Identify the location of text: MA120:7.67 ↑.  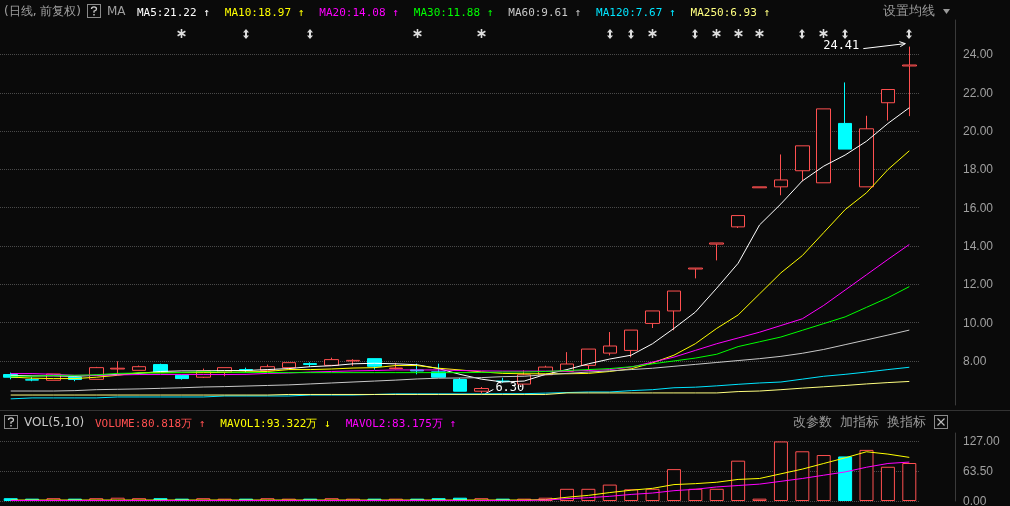
(636, 12).